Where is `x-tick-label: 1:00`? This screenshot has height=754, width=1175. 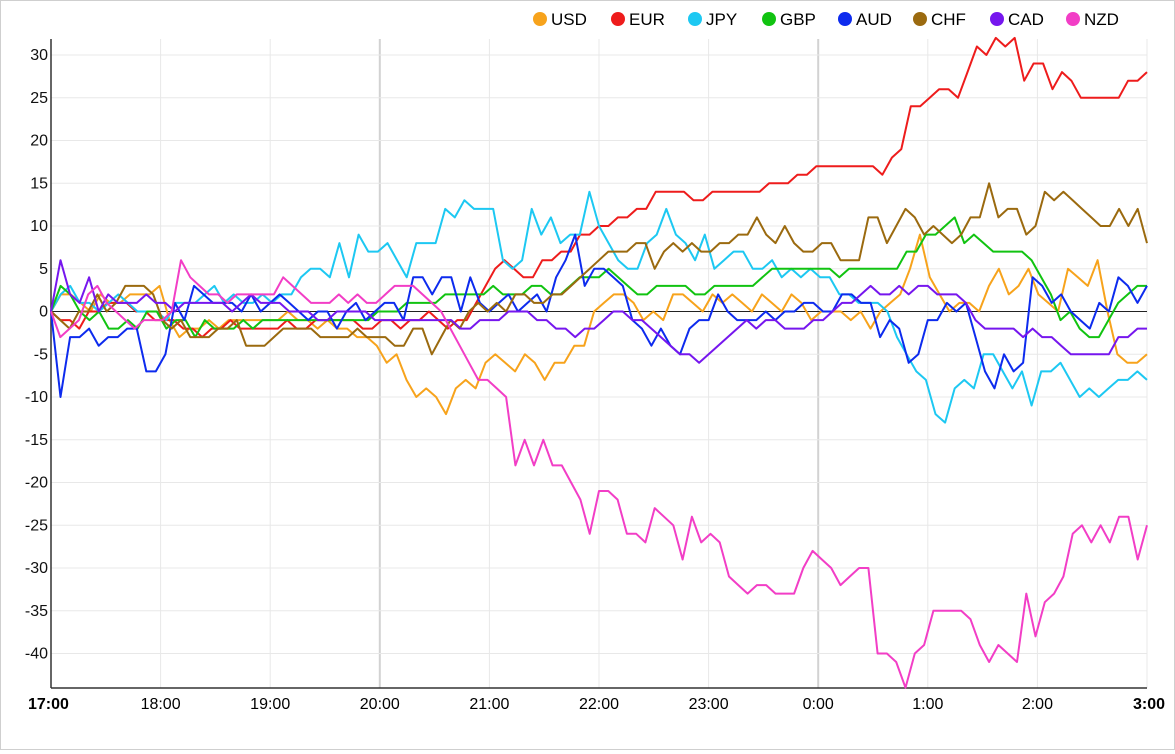
x-tick-label: 1:00 is located at coordinates (927, 704).